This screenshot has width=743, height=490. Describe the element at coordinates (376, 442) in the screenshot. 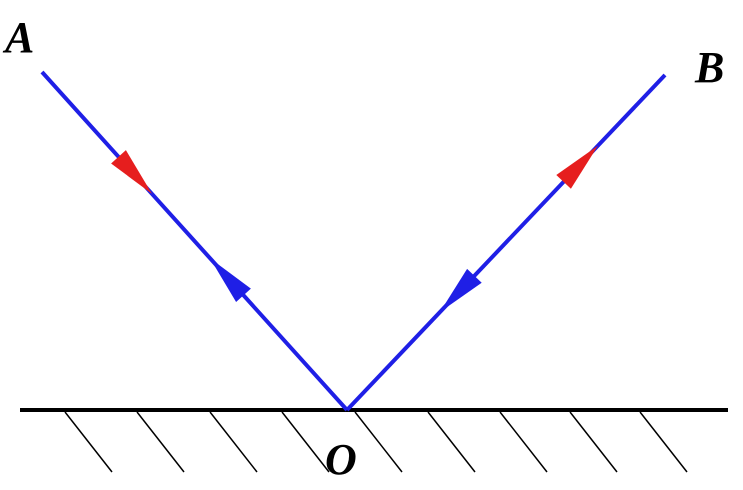

I see `mirror-hatching` at that location.